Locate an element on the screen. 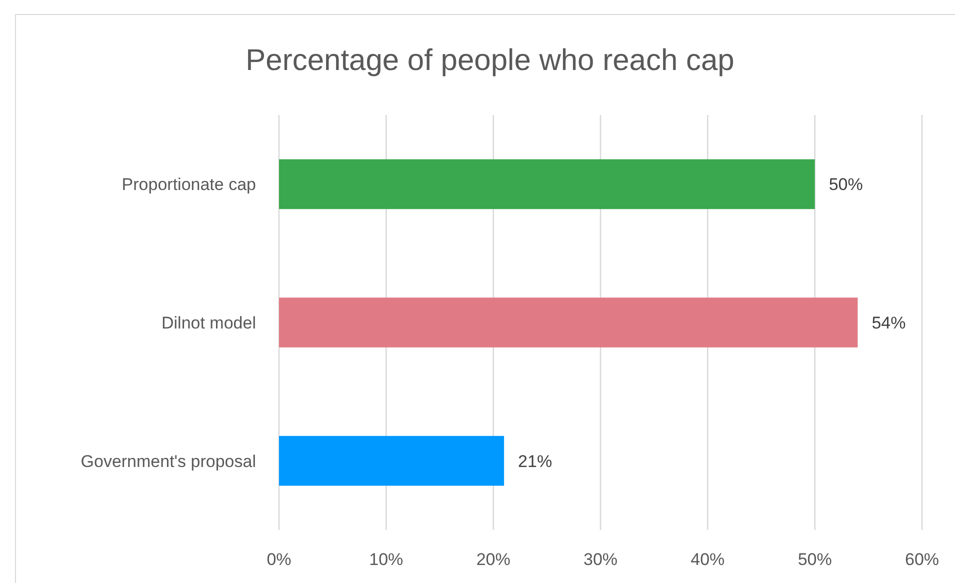 The height and width of the screenshot is (583, 955). data-label: 54% is located at coordinates (889, 322).